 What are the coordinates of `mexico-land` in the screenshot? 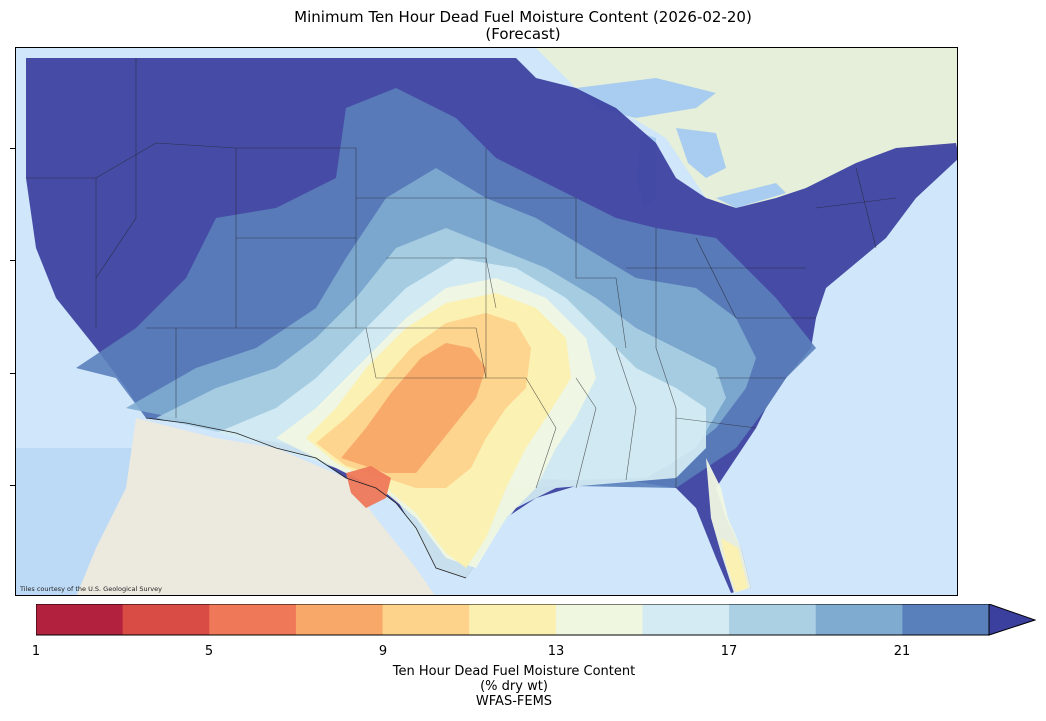 It's located at (255, 506).